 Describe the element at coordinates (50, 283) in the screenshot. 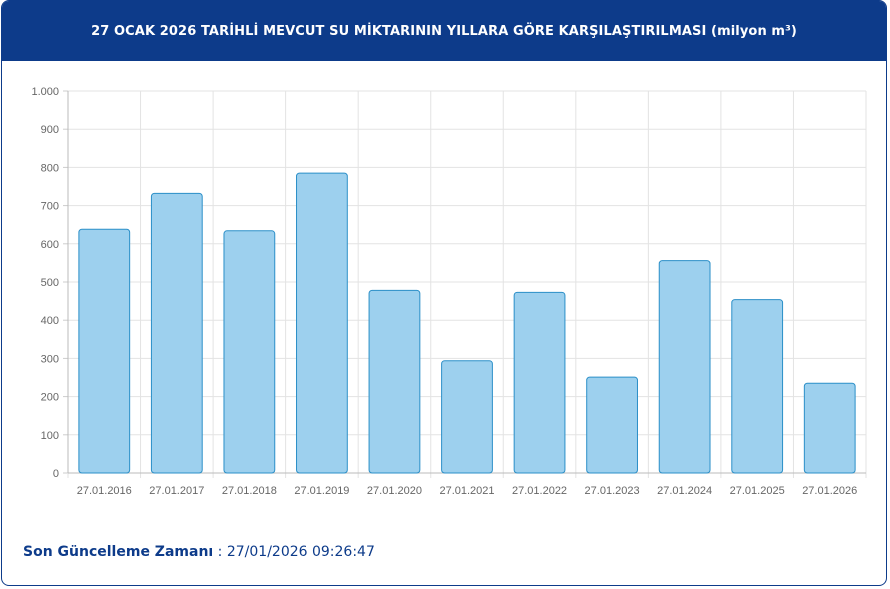

I see `y-tick-label: 500` at that location.